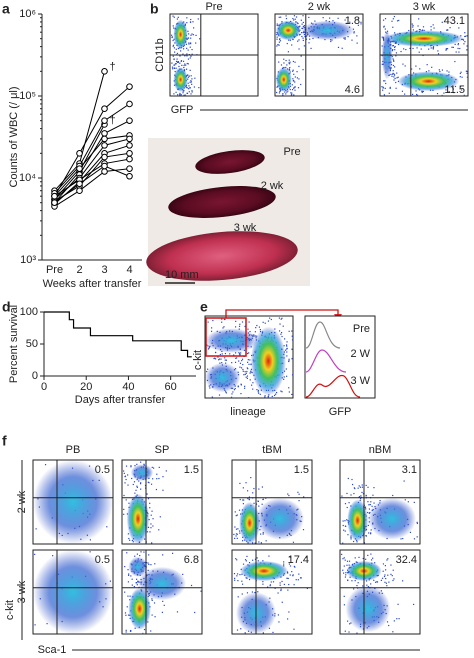 Image resolution: width=474 pixels, height=658 pixels. I want to click on histogram-label: Pre, so click(361, 329).